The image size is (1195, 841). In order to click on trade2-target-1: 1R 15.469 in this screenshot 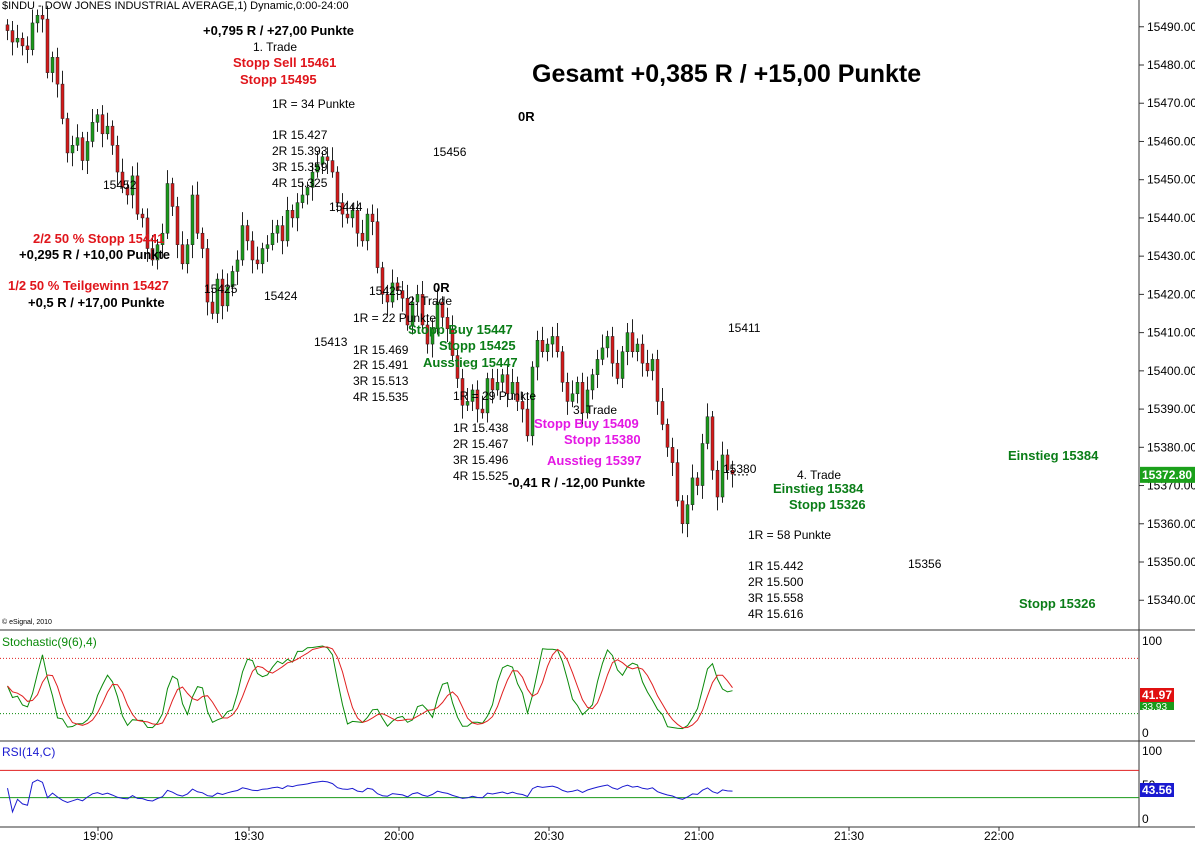, I will do `click(381, 350)`.